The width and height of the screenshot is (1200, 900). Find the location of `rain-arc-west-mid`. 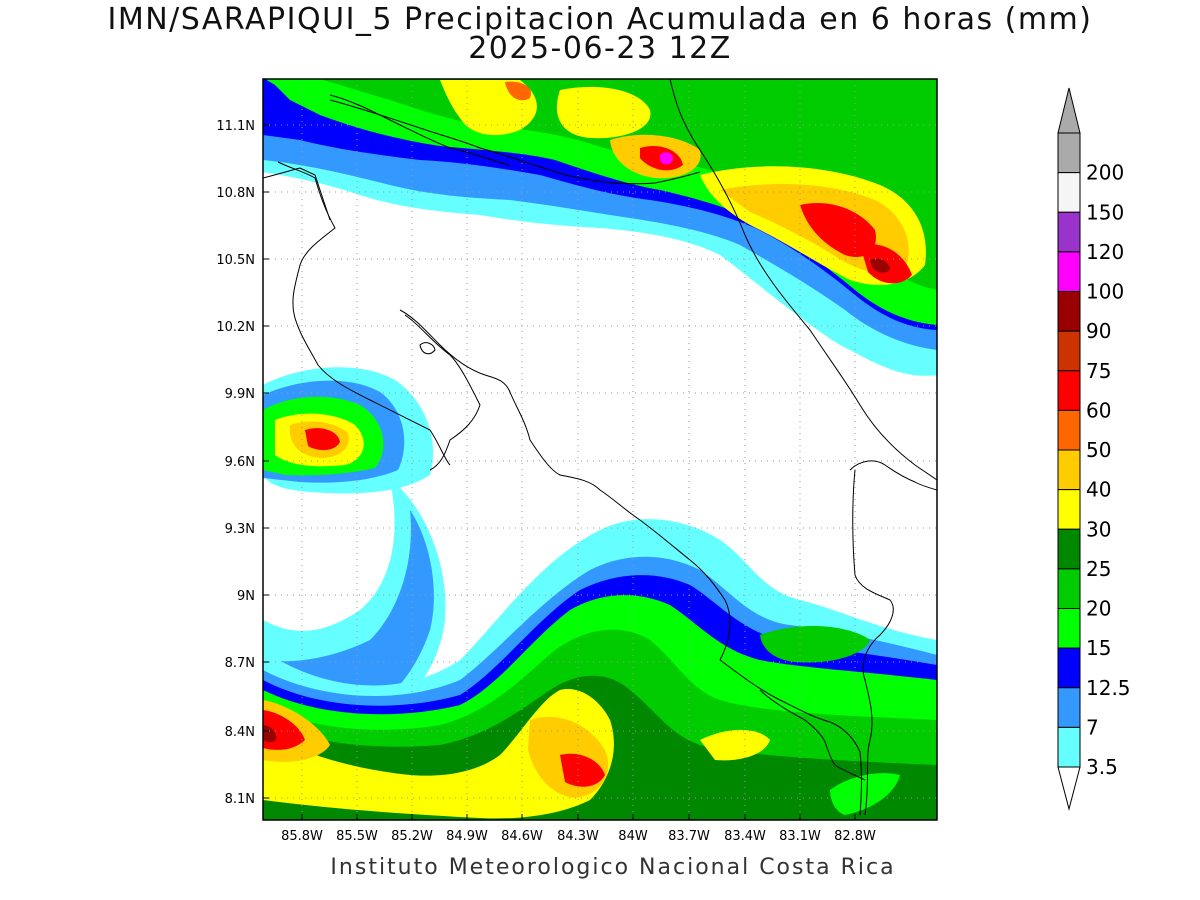

rain-arc-west-mid is located at coordinates (348, 600).